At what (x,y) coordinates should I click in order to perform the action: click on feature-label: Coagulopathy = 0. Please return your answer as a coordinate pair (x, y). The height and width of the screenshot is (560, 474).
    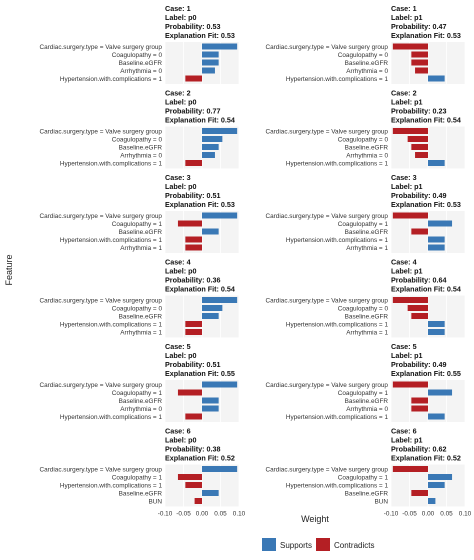
    Looking at the image, I should click on (363, 140).